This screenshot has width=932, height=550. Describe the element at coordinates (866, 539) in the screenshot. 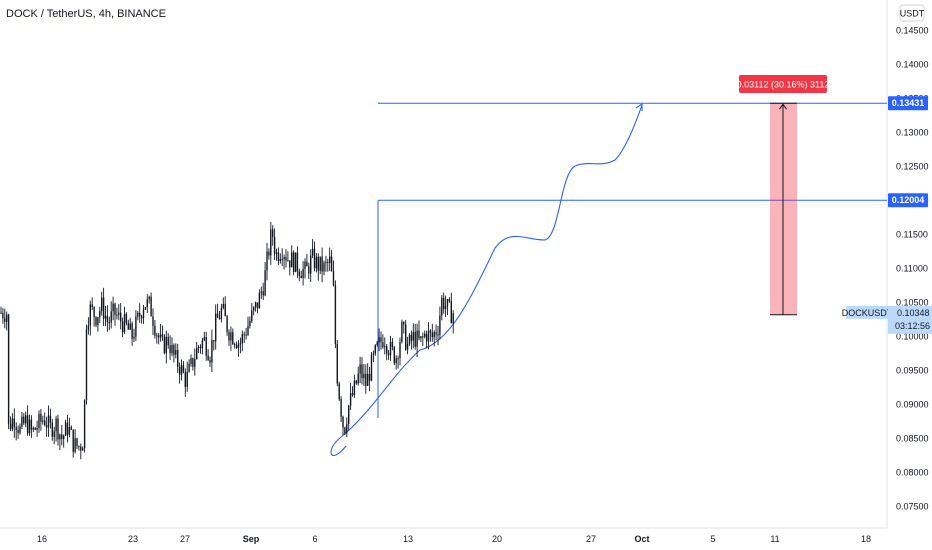

I see `x-tick-label: 18` at that location.